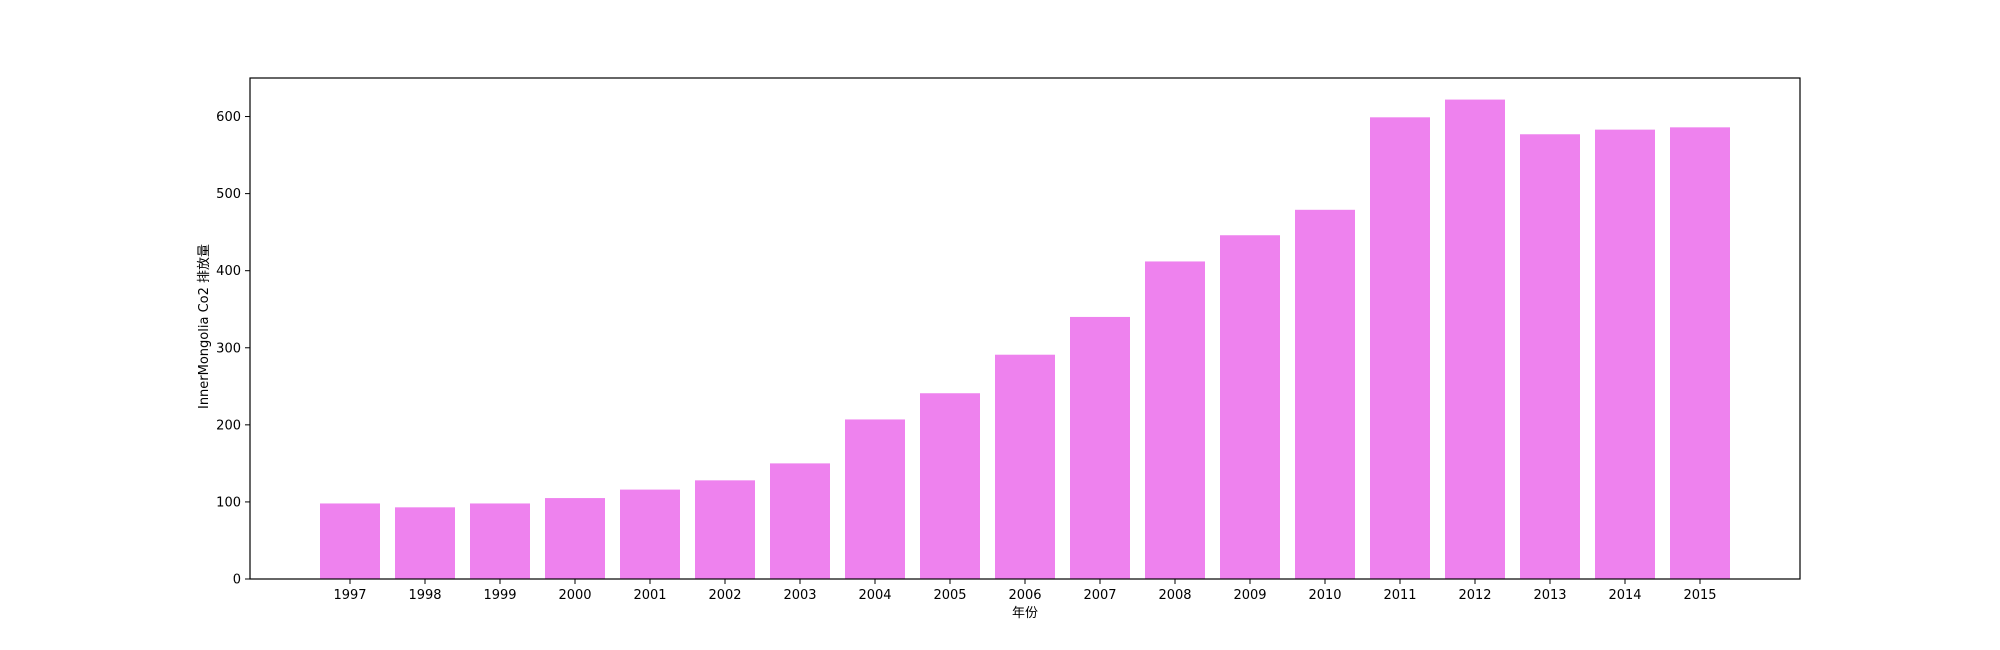 The image size is (2000, 650). I want to click on x-tick-label: 2009, so click(1249, 595).